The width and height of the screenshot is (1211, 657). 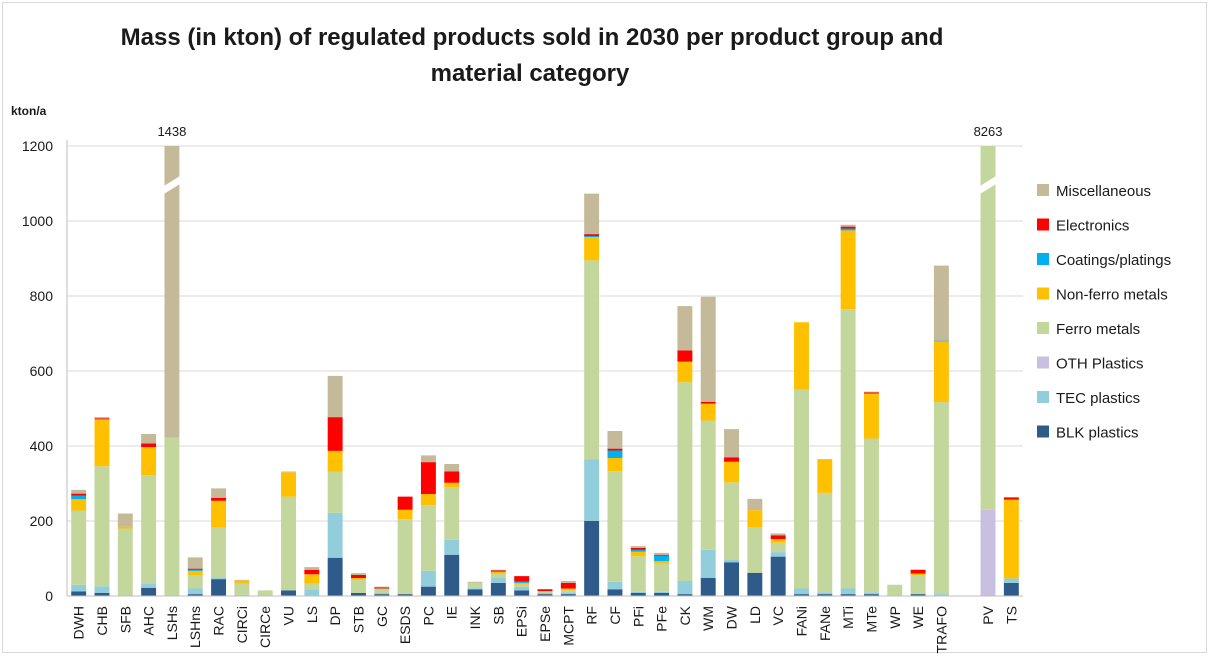 What do you see at coordinates (335, 535) in the screenshot?
I see `bar-segment-dp-tec-plastics` at bounding box center [335, 535].